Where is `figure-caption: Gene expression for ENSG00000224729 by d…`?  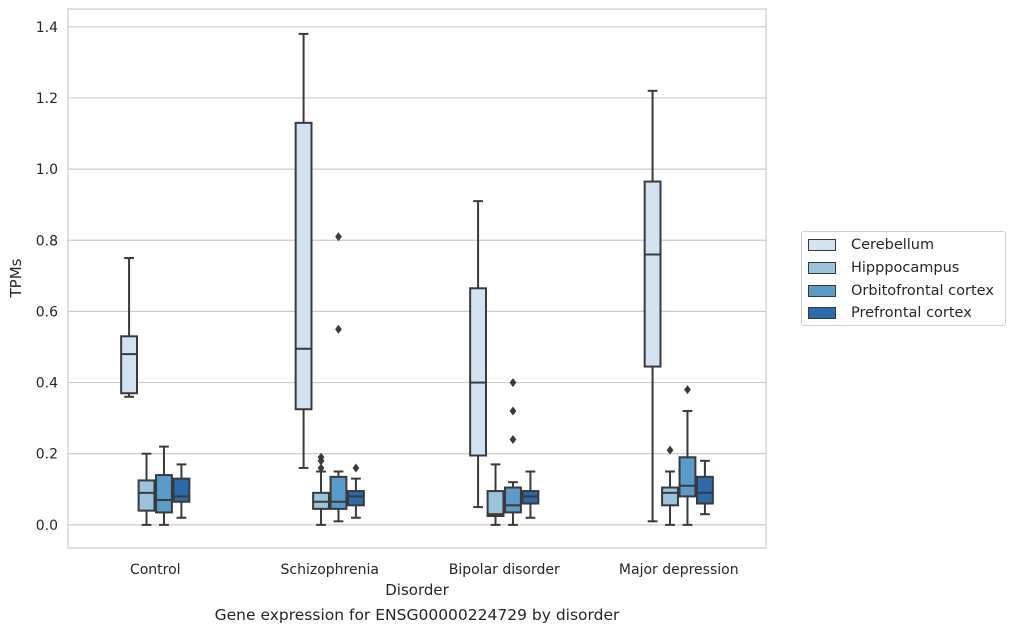 figure-caption: Gene expression for ENSG00000224729 by d… is located at coordinates (417, 615).